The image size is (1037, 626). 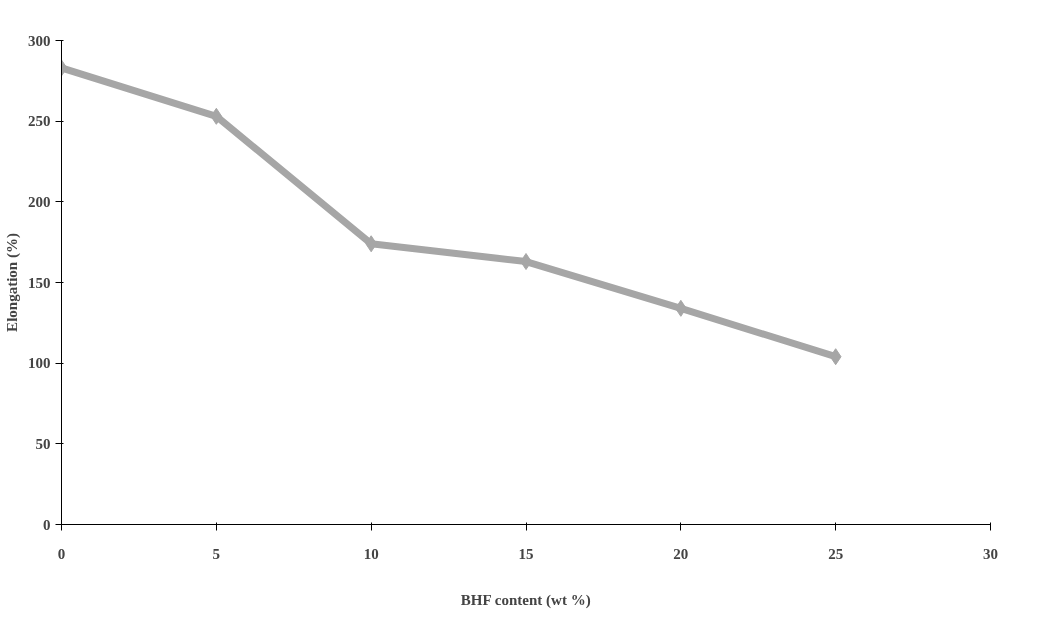 I want to click on x-axis-title: BHF content (wt %), so click(x=525, y=600).